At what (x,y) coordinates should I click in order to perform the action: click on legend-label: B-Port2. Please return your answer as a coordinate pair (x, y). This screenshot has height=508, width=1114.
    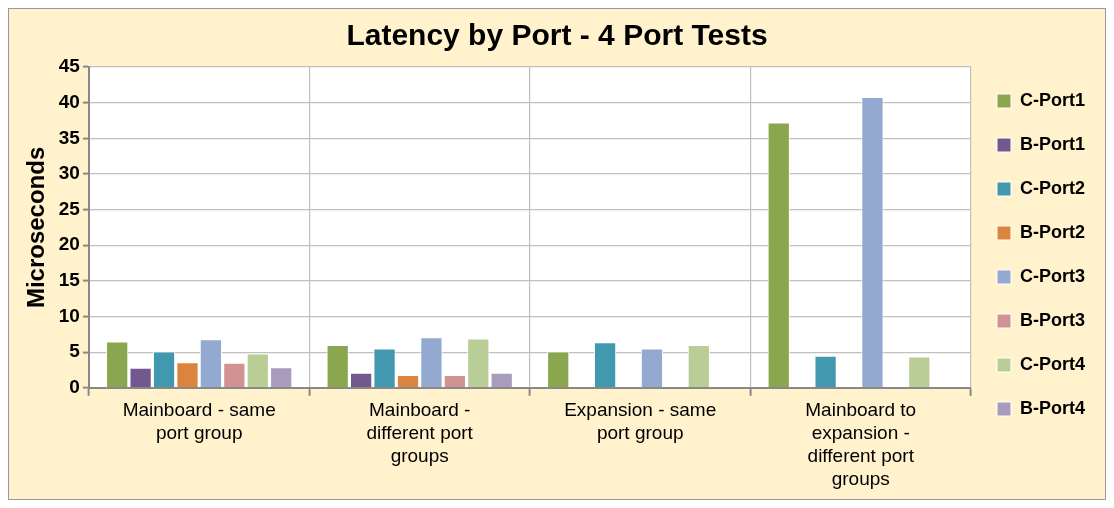
    Looking at the image, I should click on (1053, 231).